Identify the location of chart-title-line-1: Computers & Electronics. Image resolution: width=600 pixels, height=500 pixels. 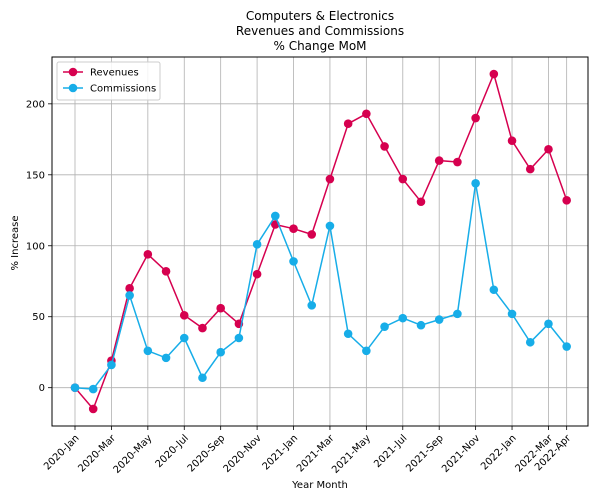
(320, 16).